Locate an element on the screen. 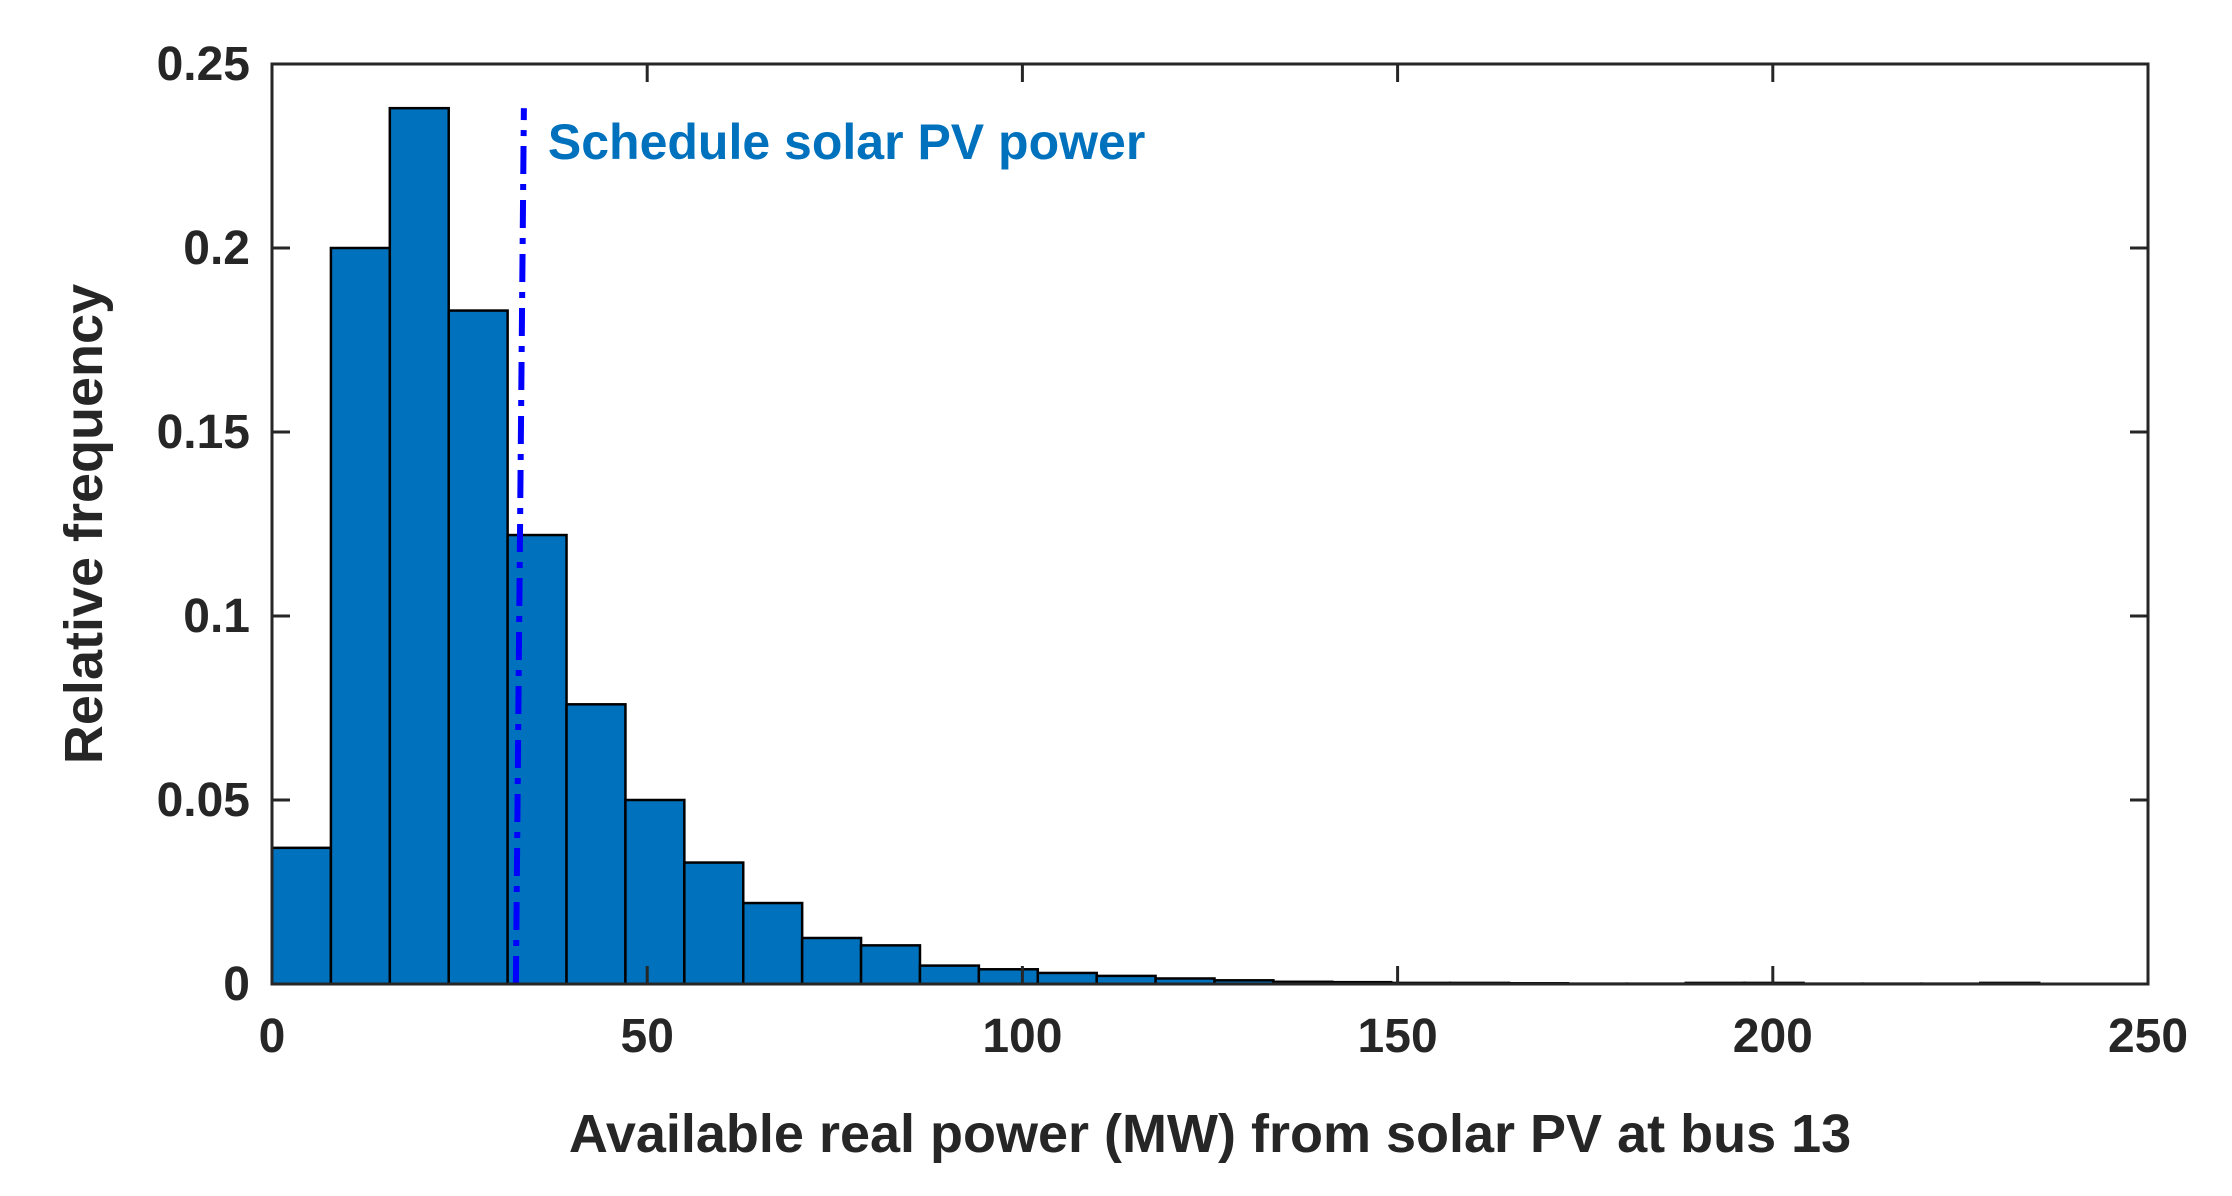 Image resolution: width=2232 pixels, height=1196 pixels. y-tick-label: 0.1 is located at coordinates (216, 616).